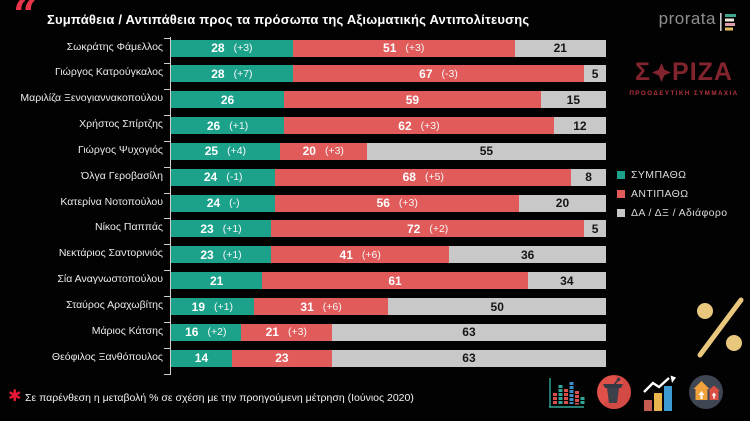 The width and height of the screenshot is (750, 421). I want to click on segment-value: 72, so click(413, 228).